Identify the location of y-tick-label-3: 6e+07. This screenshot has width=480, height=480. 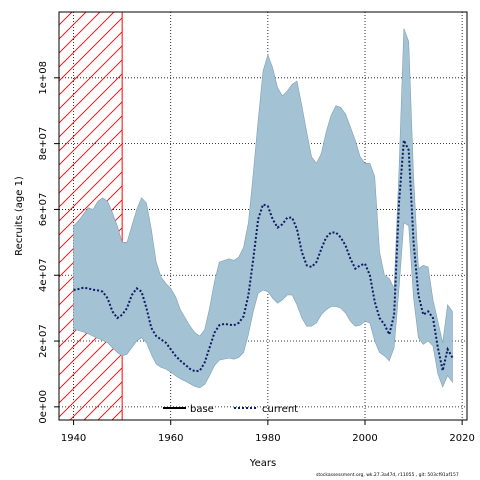
(43, 210).